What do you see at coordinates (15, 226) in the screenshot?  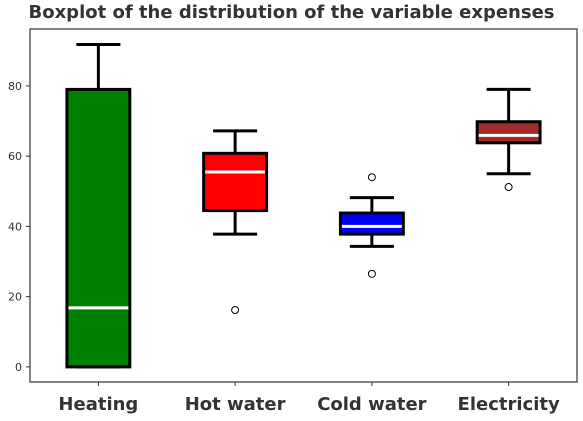 I see `y-tick-label: 40` at bounding box center [15, 226].